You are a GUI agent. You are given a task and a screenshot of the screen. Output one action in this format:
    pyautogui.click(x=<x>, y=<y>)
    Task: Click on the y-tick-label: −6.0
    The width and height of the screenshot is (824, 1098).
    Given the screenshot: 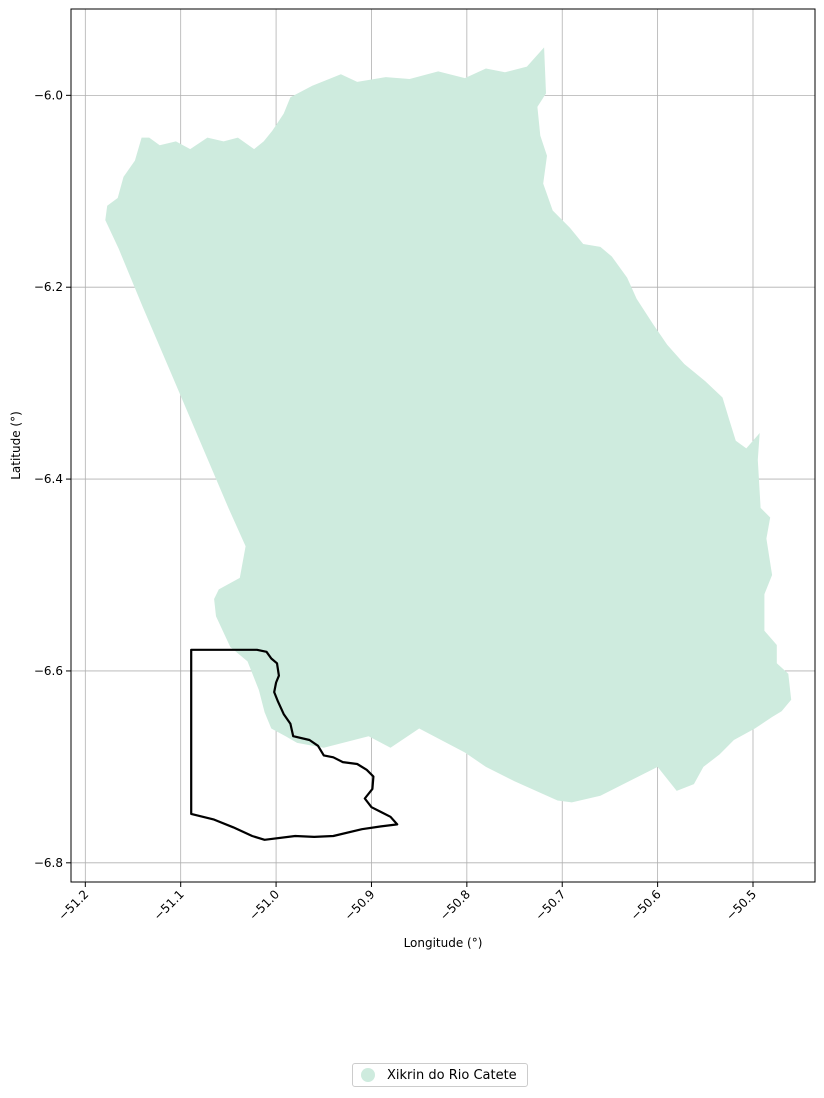 What is the action you would take?
    pyautogui.click(x=48, y=95)
    